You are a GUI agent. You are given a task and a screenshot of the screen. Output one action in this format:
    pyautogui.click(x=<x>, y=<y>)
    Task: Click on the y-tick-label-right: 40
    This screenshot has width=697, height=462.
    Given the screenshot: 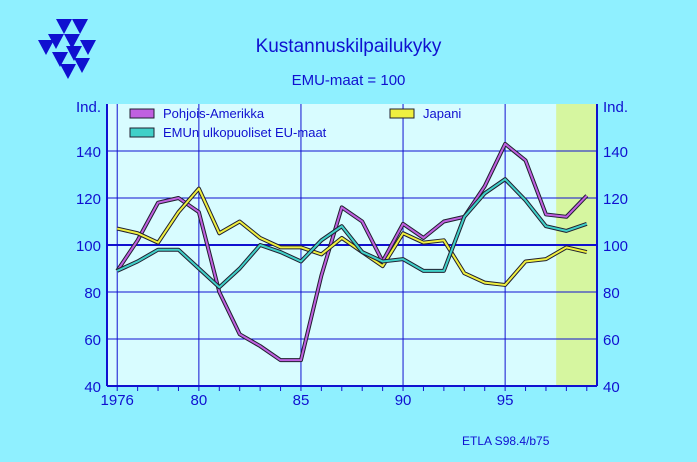 What is the action you would take?
    pyautogui.click(x=611, y=387)
    